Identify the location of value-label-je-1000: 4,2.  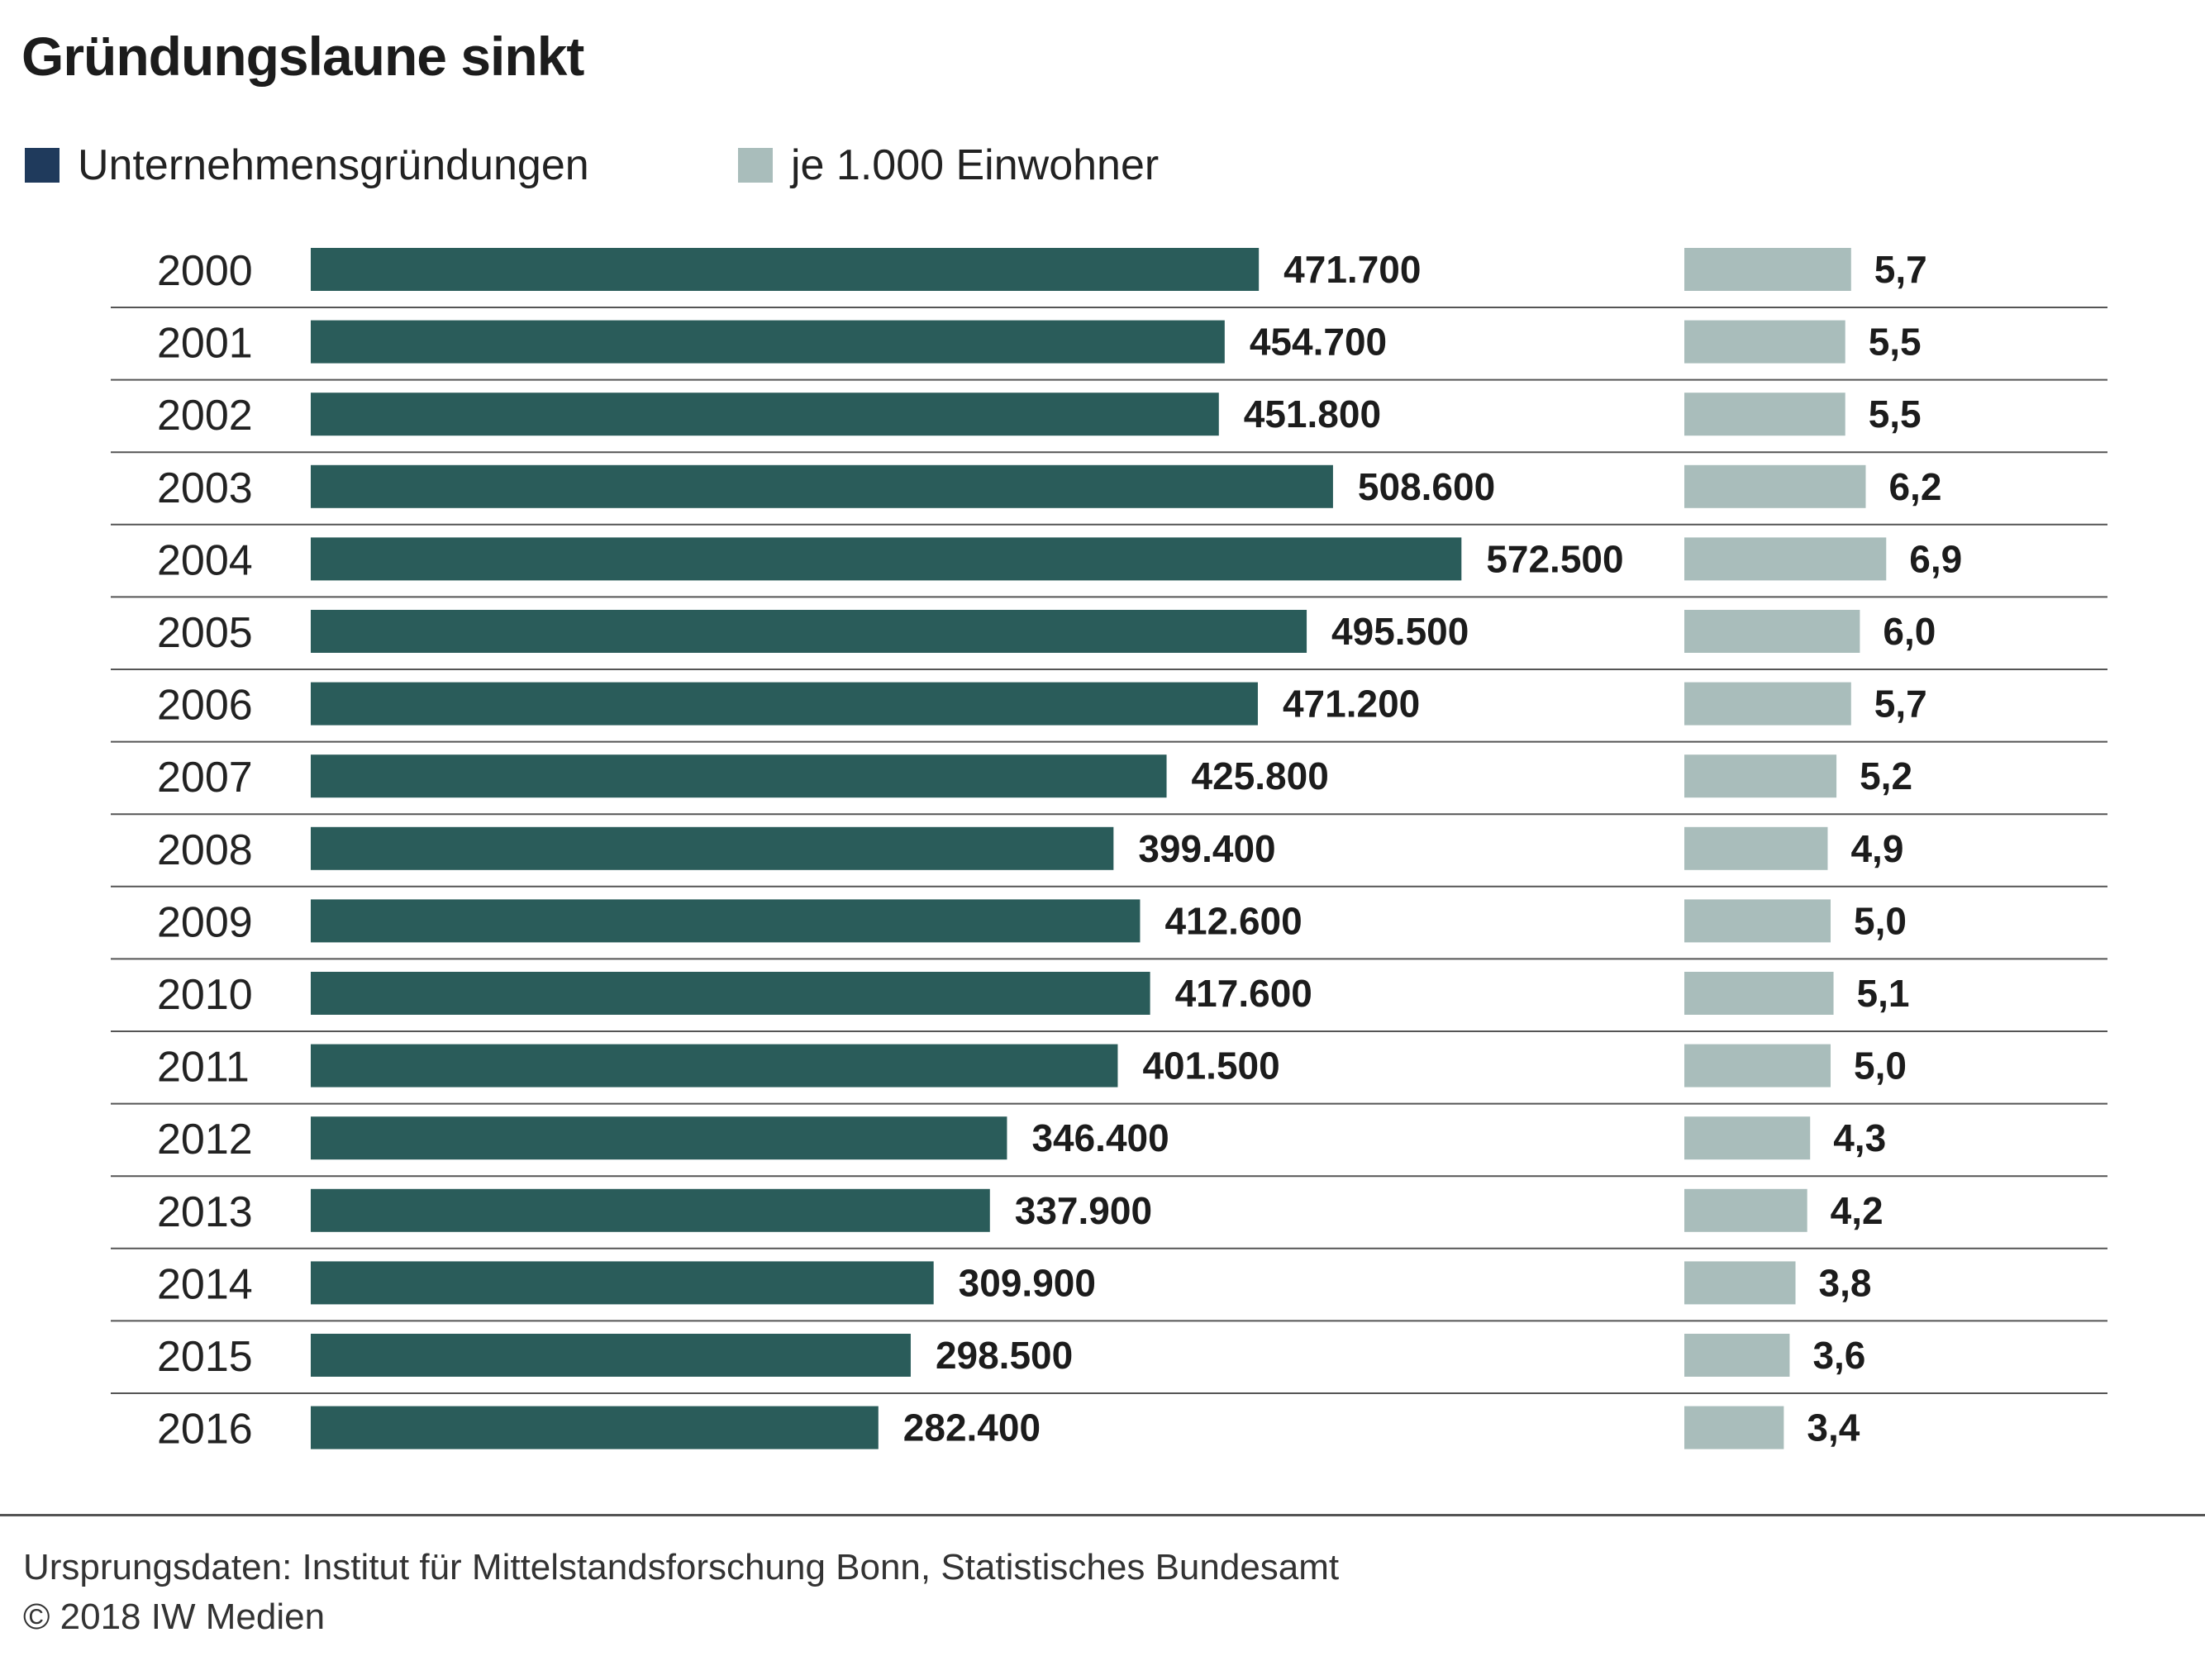
(1857, 1210).